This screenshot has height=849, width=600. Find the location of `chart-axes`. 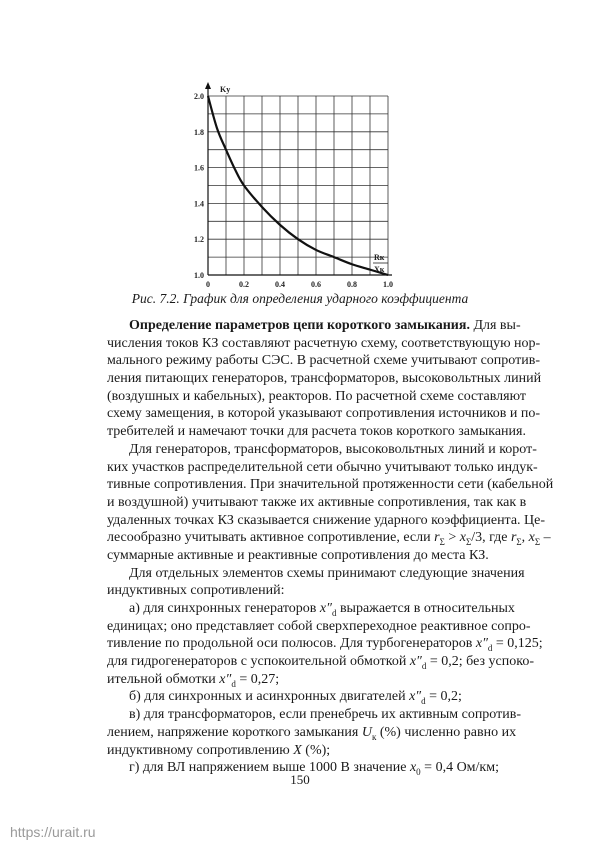

chart-axes is located at coordinates (298, 179).